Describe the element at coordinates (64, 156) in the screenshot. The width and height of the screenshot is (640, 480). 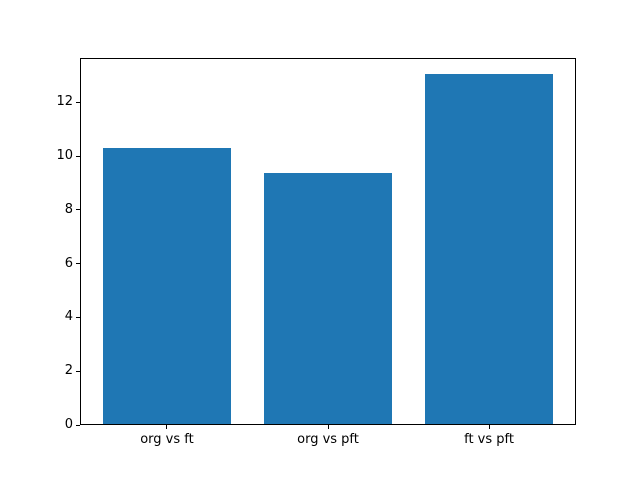
I see `y-tick-label-10: 10` at that location.